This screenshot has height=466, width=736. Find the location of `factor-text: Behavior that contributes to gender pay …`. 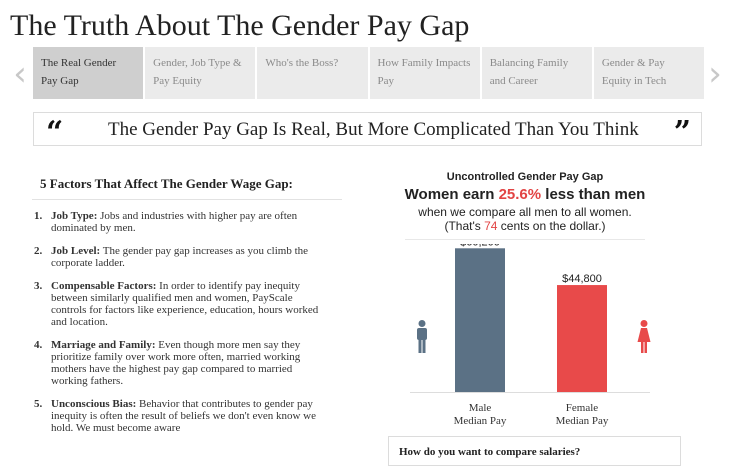

factor-text: Behavior that contributes to gender pay … is located at coordinates (183, 416).